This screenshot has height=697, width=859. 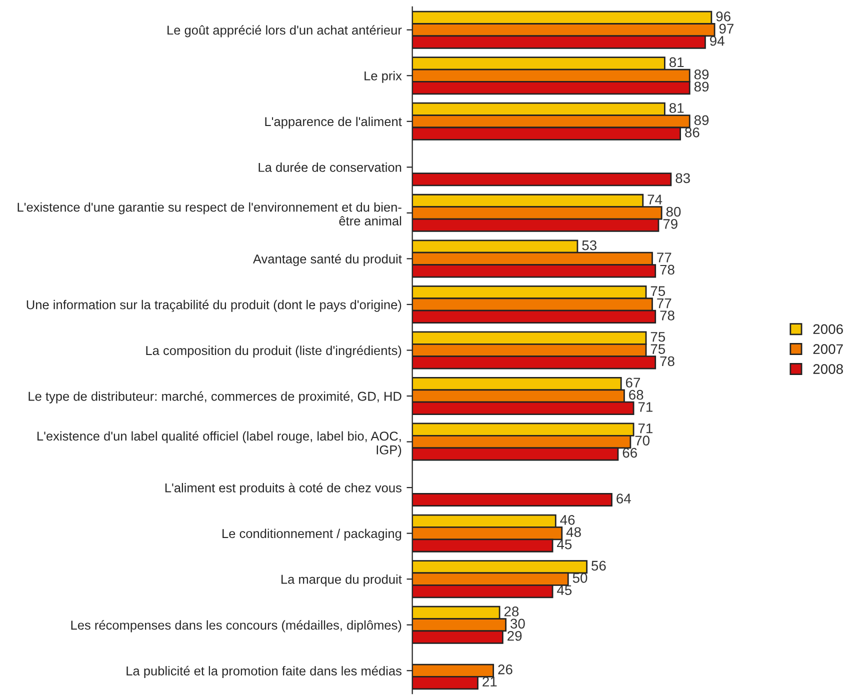 I want to click on data-label: 74, so click(x=655, y=199).